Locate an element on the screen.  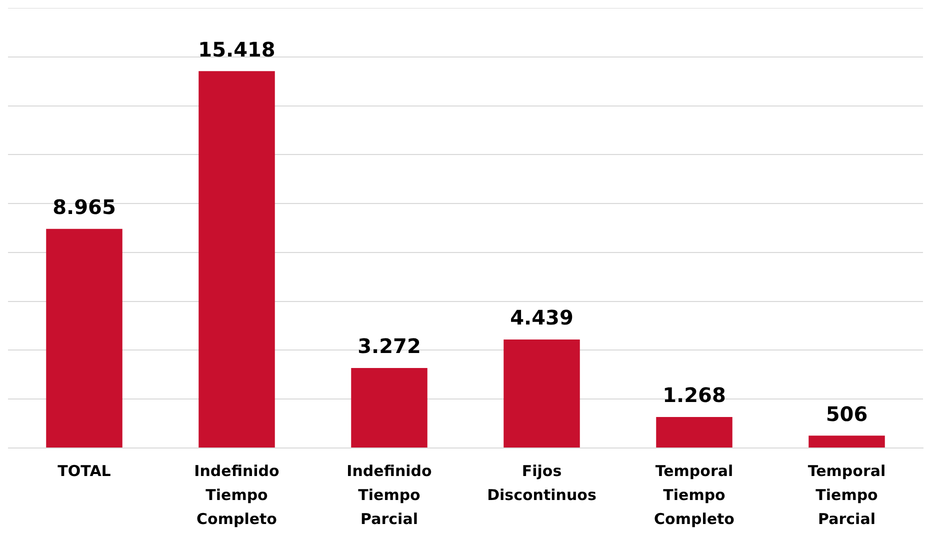
data-label: 506 is located at coordinates (847, 414).